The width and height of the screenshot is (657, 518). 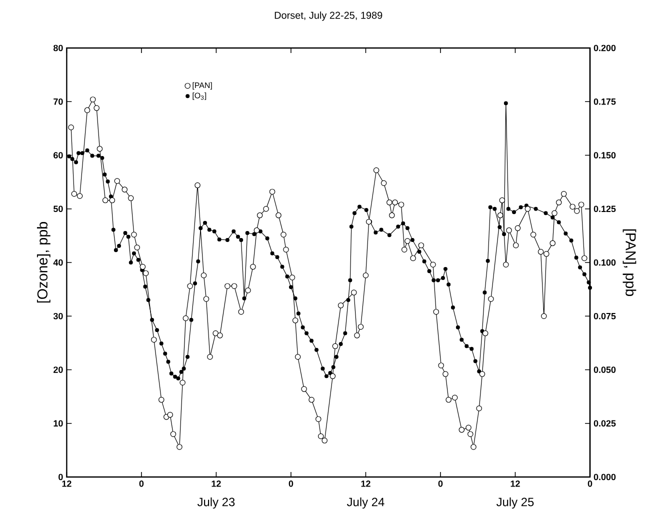 I want to click on y-tick-label: 60, so click(x=58, y=155).